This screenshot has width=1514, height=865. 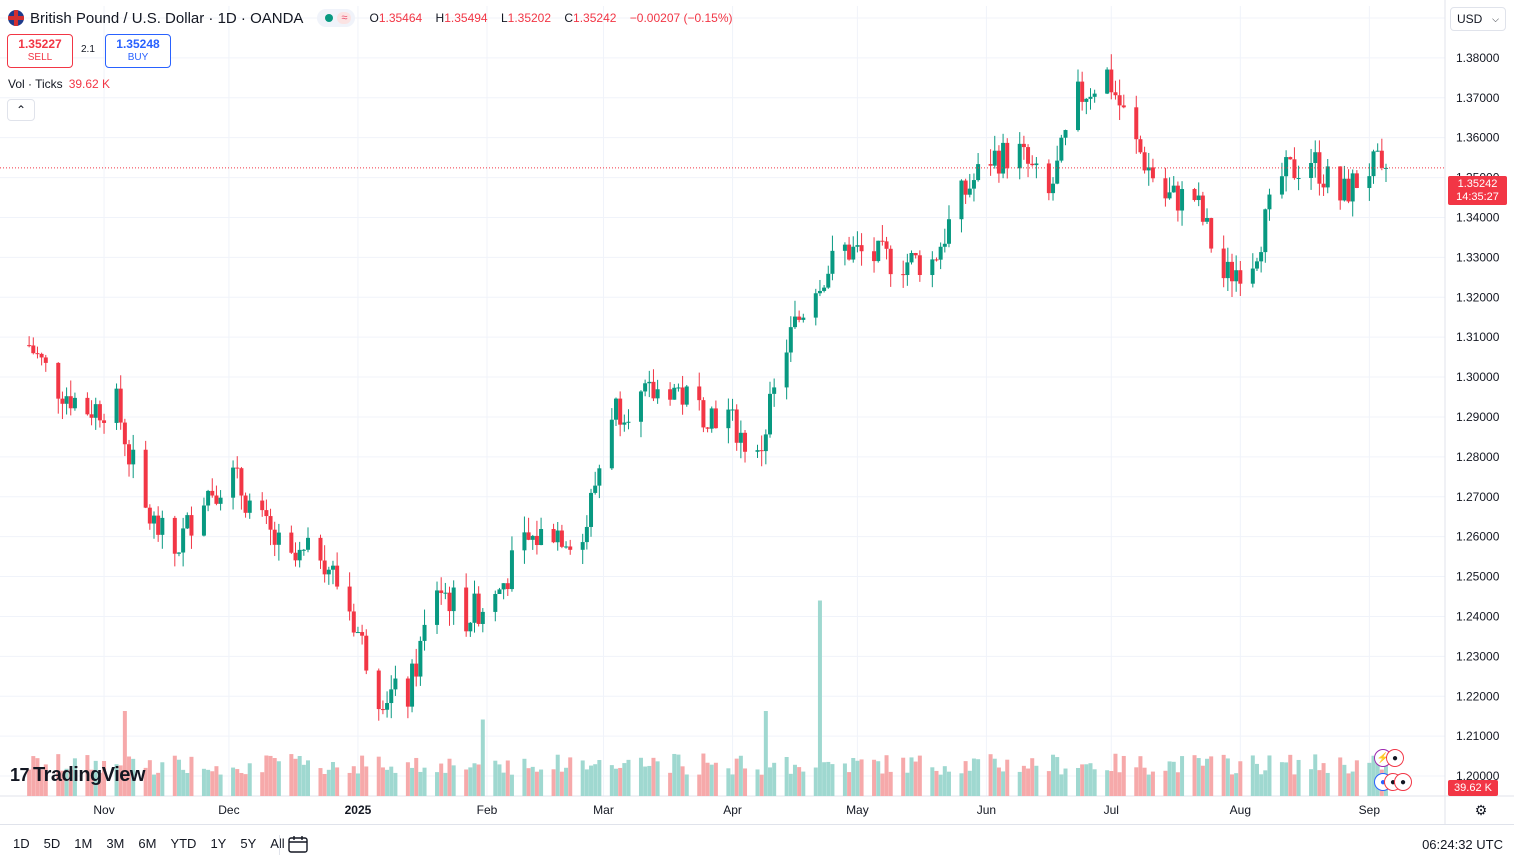 What do you see at coordinates (59, 84) in the screenshot?
I see `volume-legend: Vol · Ticks 39.62 K` at bounding box center [59, 84].